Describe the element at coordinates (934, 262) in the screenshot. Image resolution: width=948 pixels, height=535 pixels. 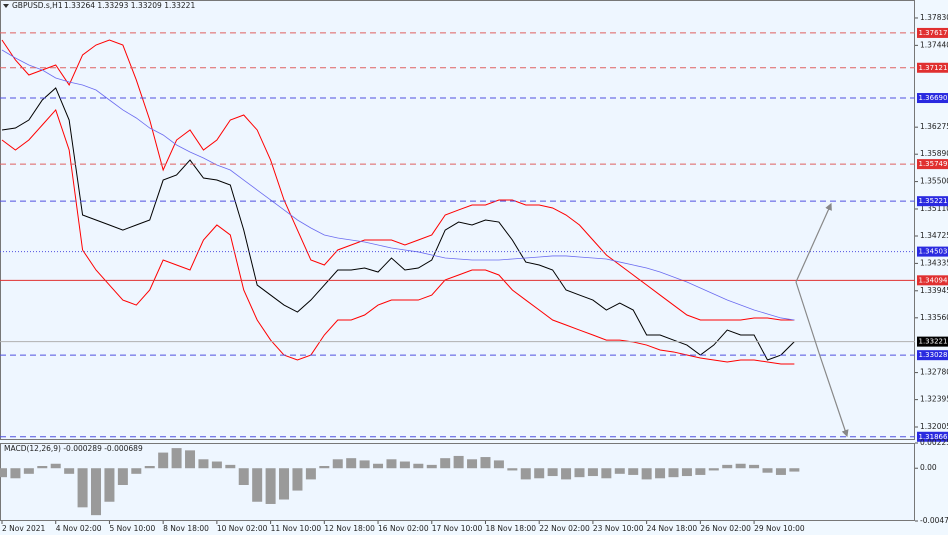
I see `y-tick-label: 1.34335` at that location.